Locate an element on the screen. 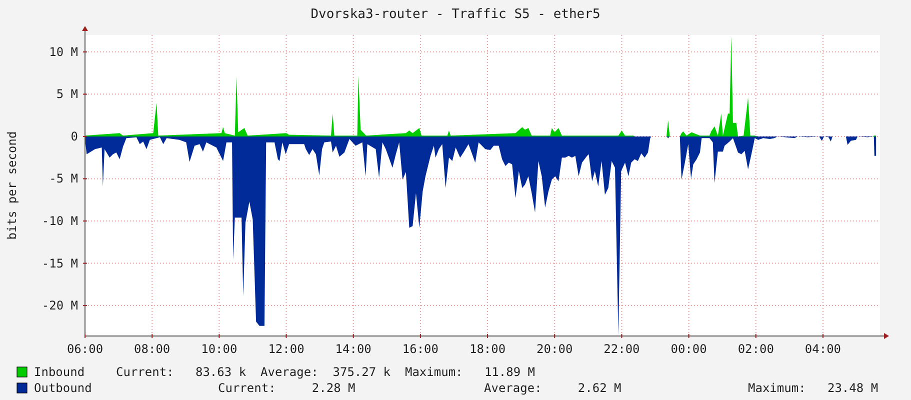 The width and height of the screenshot is (911, 400). x-tick-label: 22:00 is located at coordinates (622, 349).